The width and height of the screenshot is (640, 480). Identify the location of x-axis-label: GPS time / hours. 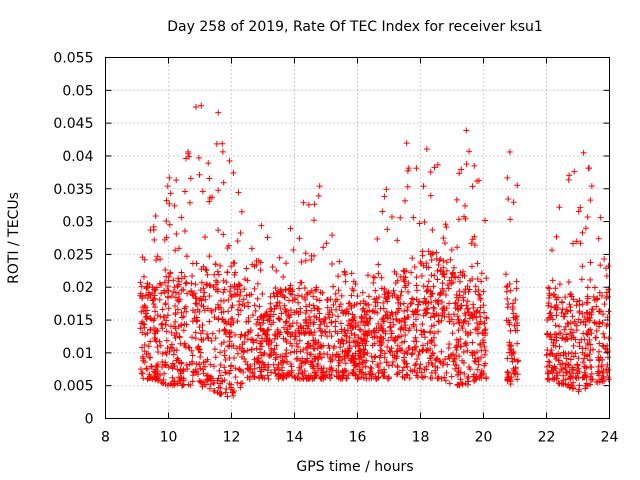
(354, 467).